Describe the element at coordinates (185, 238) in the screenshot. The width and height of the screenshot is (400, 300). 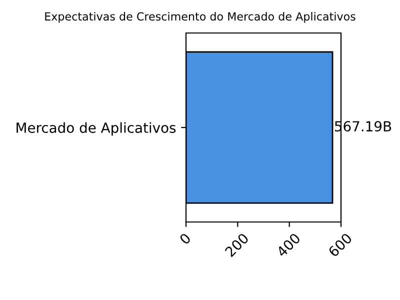
I see `x-tick-label: 0` at that location.